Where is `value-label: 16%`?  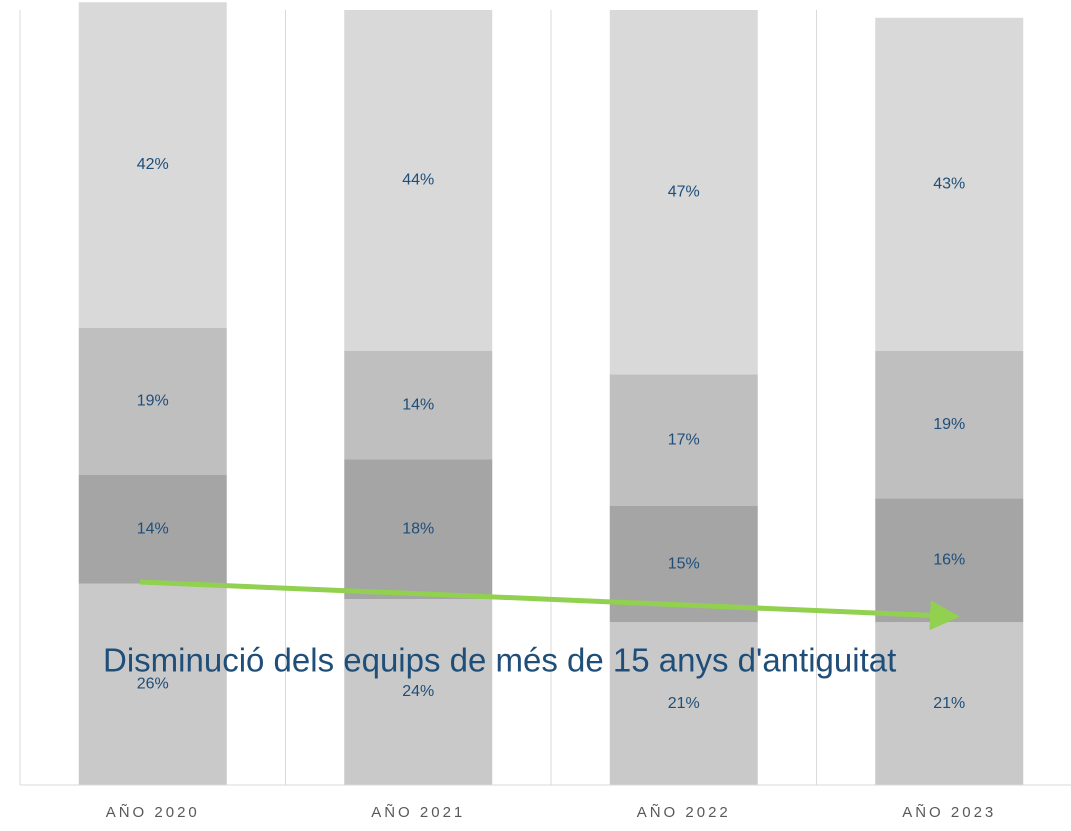 value-label: 16% is located at coordinates (949, 559).